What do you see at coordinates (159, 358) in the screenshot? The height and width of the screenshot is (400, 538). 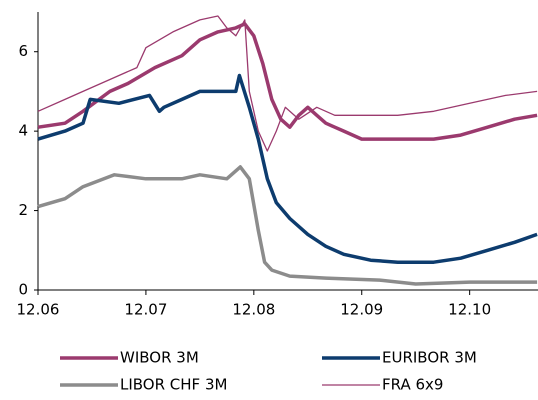 I see `legend-label: WIBOR 3M` at bounding box center [159, 358].